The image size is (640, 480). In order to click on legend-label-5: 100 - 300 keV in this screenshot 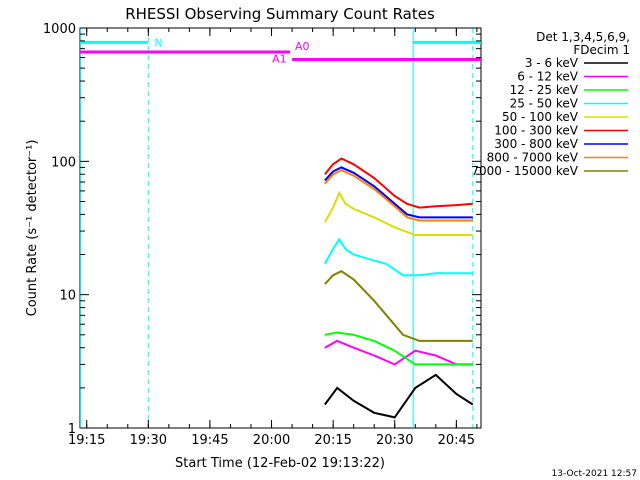, I will do `click(536, 131)`.